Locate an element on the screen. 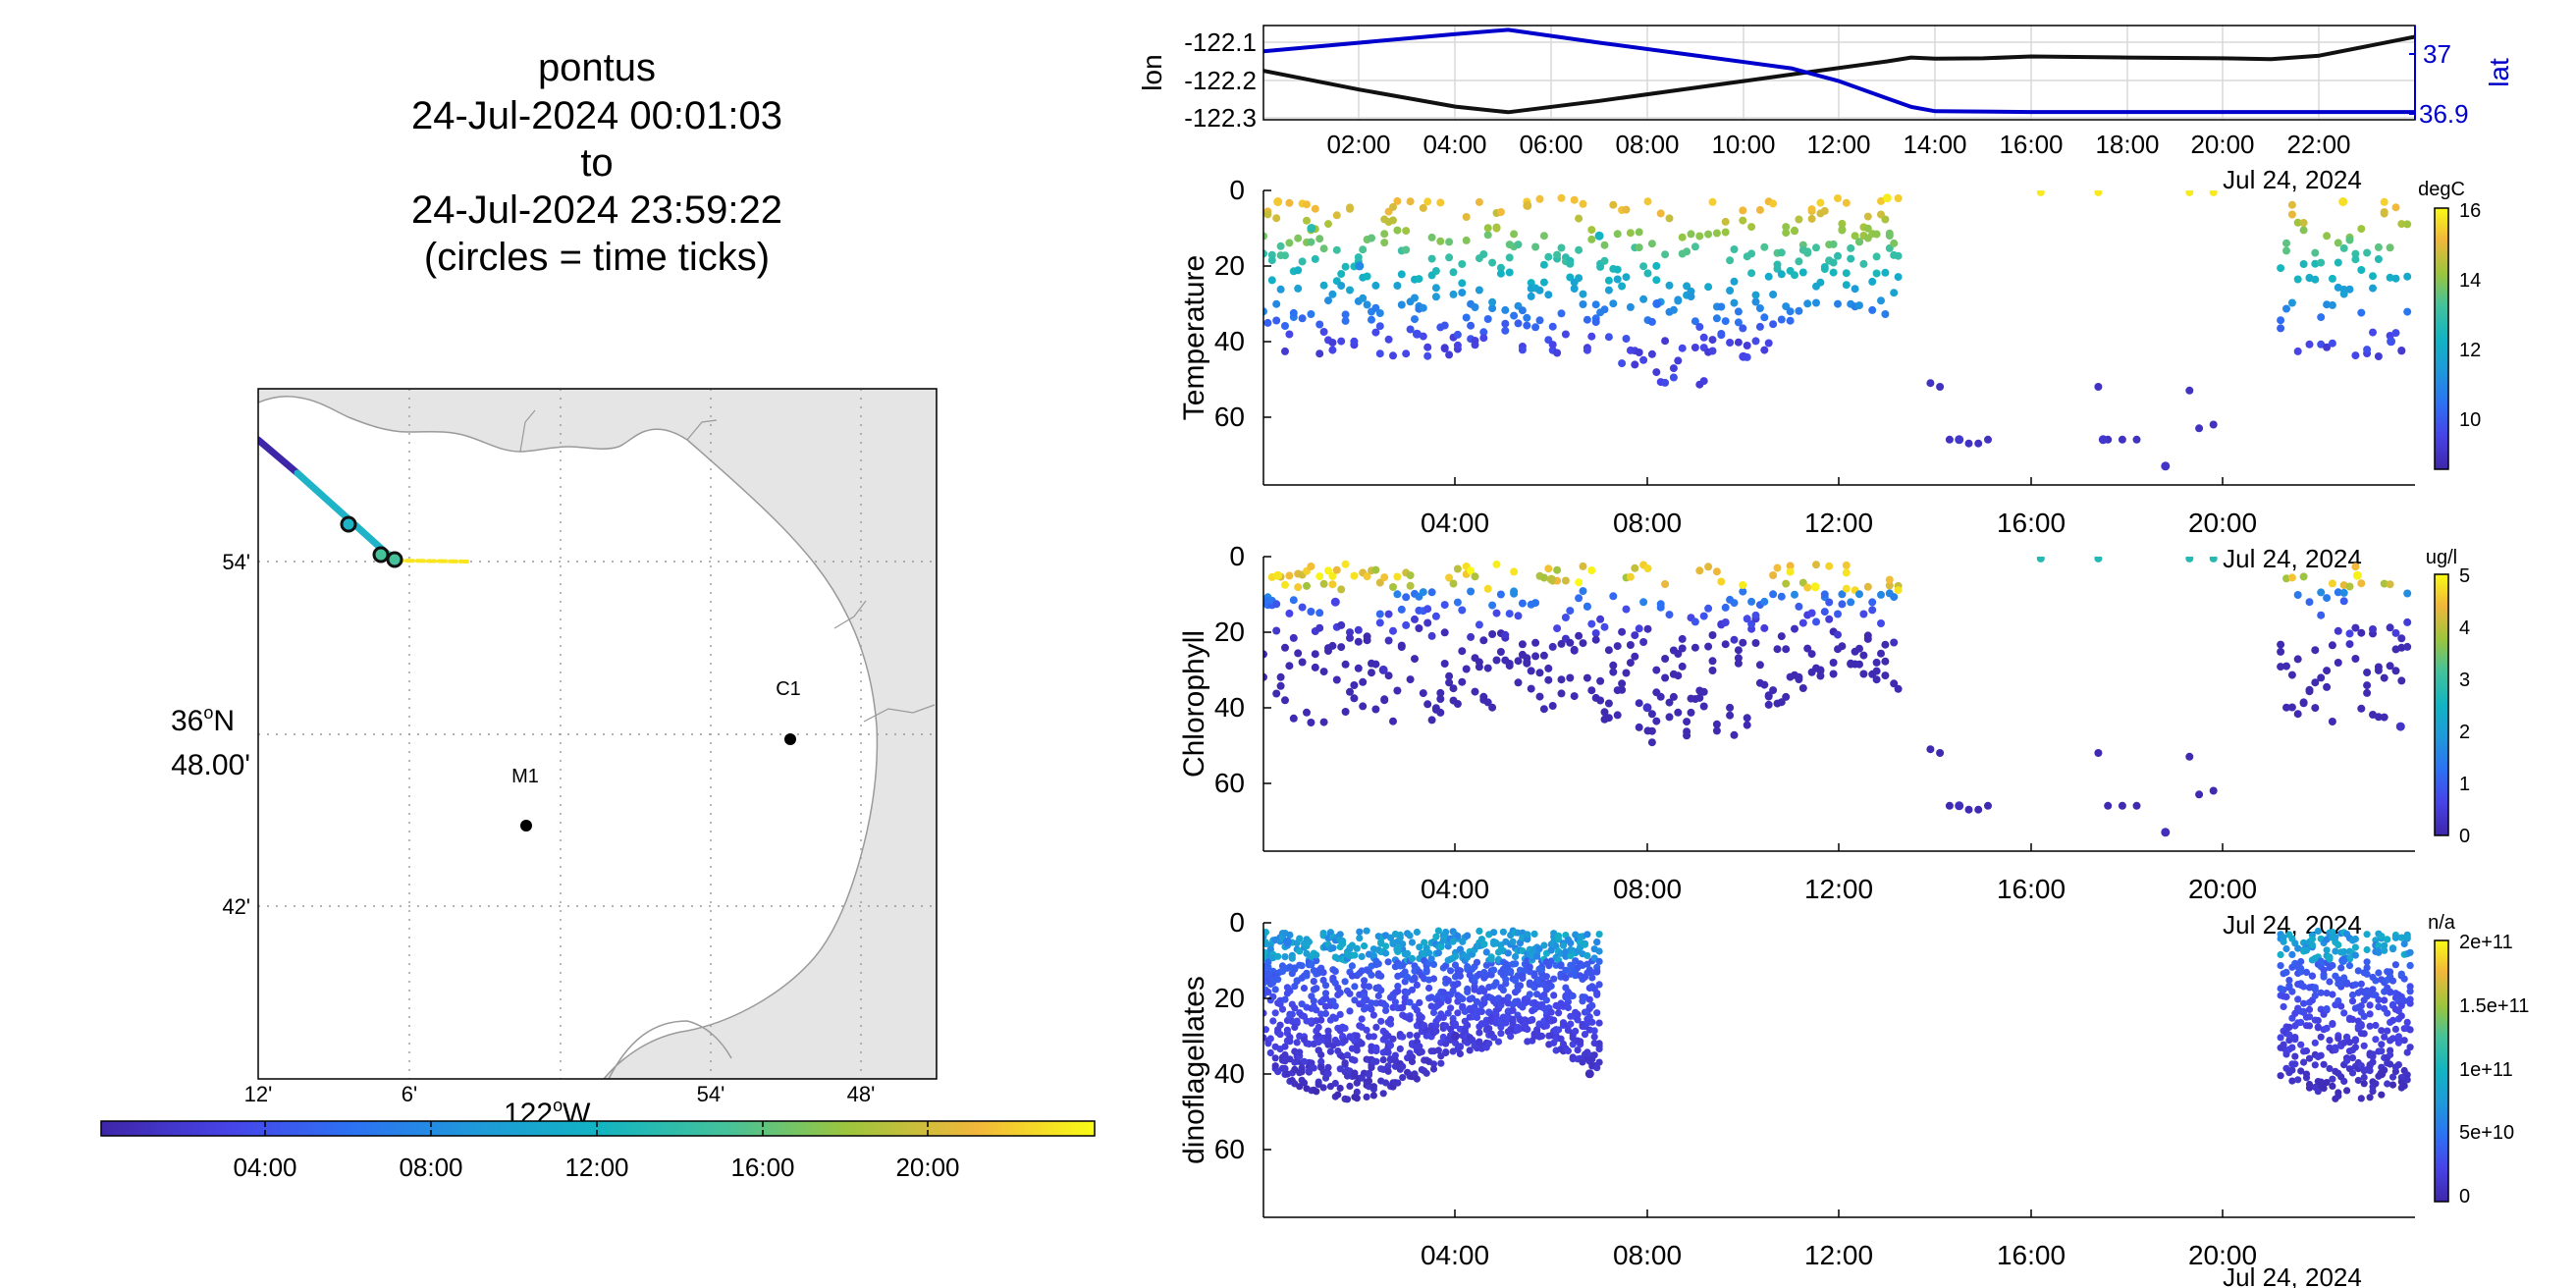 The height and width of the screenshot is (1288, 2576). dinoflagellates-y-tick: 40 is located at coordinates (1229, 1073).